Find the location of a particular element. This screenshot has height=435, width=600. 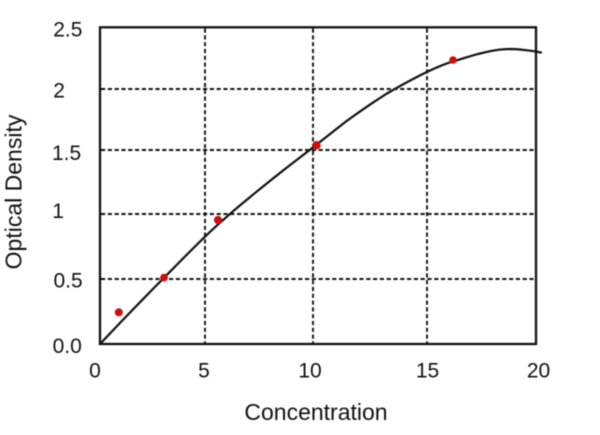

svg-text: 2.5 is located at coordinates (67, 30).